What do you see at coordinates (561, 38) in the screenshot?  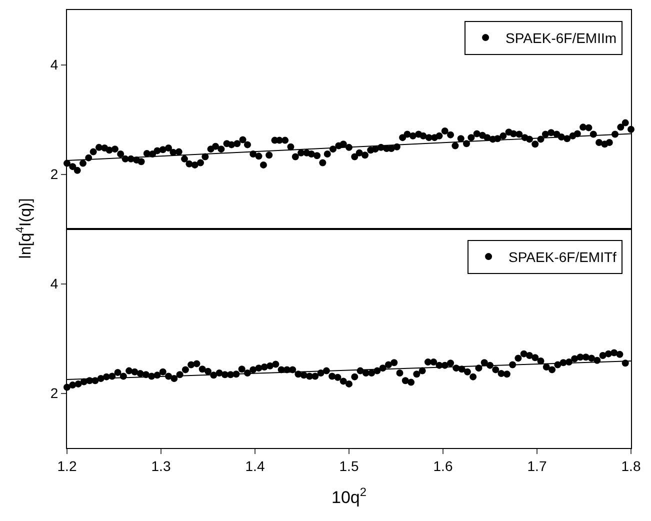 I see `legend-label: SPAEK-6F/EMIIm` at bounding box center [561, 38].